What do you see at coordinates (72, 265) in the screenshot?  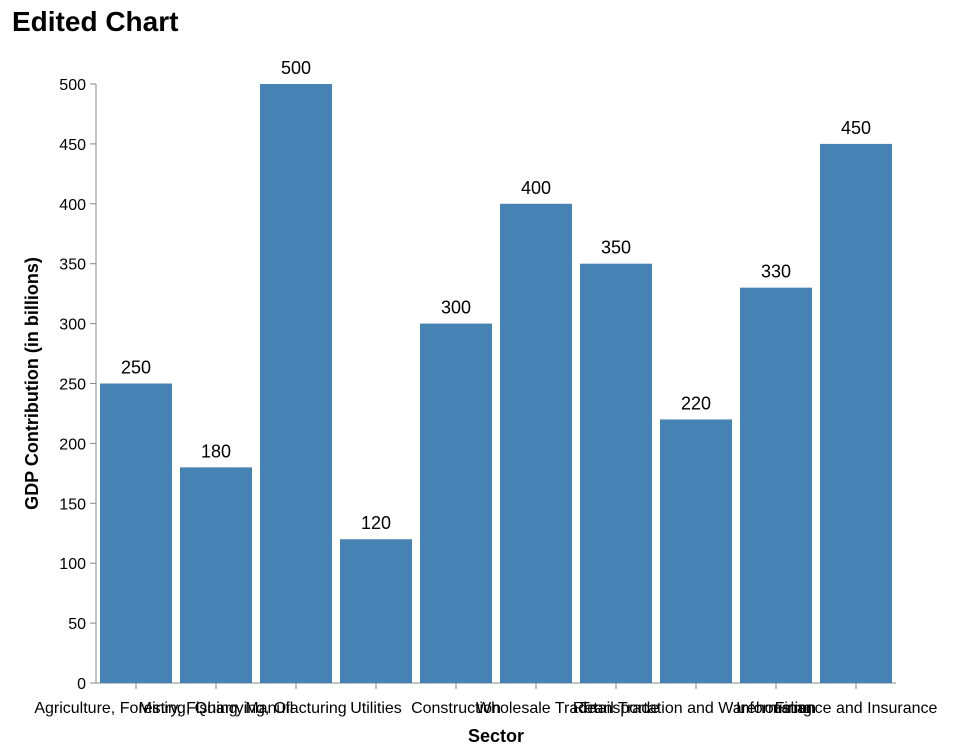 I see `y-tick-label: 350` at bounding box center [72, 265].